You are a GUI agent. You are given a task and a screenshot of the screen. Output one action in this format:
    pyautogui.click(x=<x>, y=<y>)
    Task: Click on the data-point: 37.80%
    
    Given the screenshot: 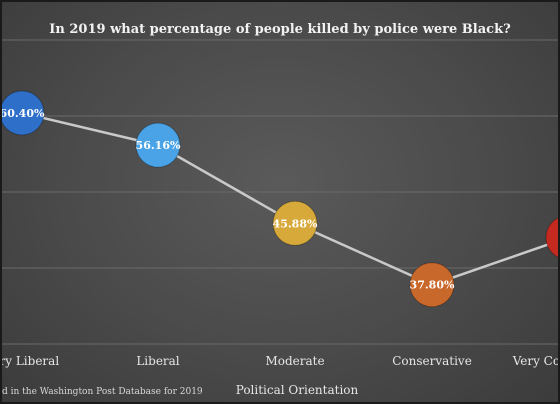 What is the action you would take?
    pyautogui.click(x=432, y=285)
    